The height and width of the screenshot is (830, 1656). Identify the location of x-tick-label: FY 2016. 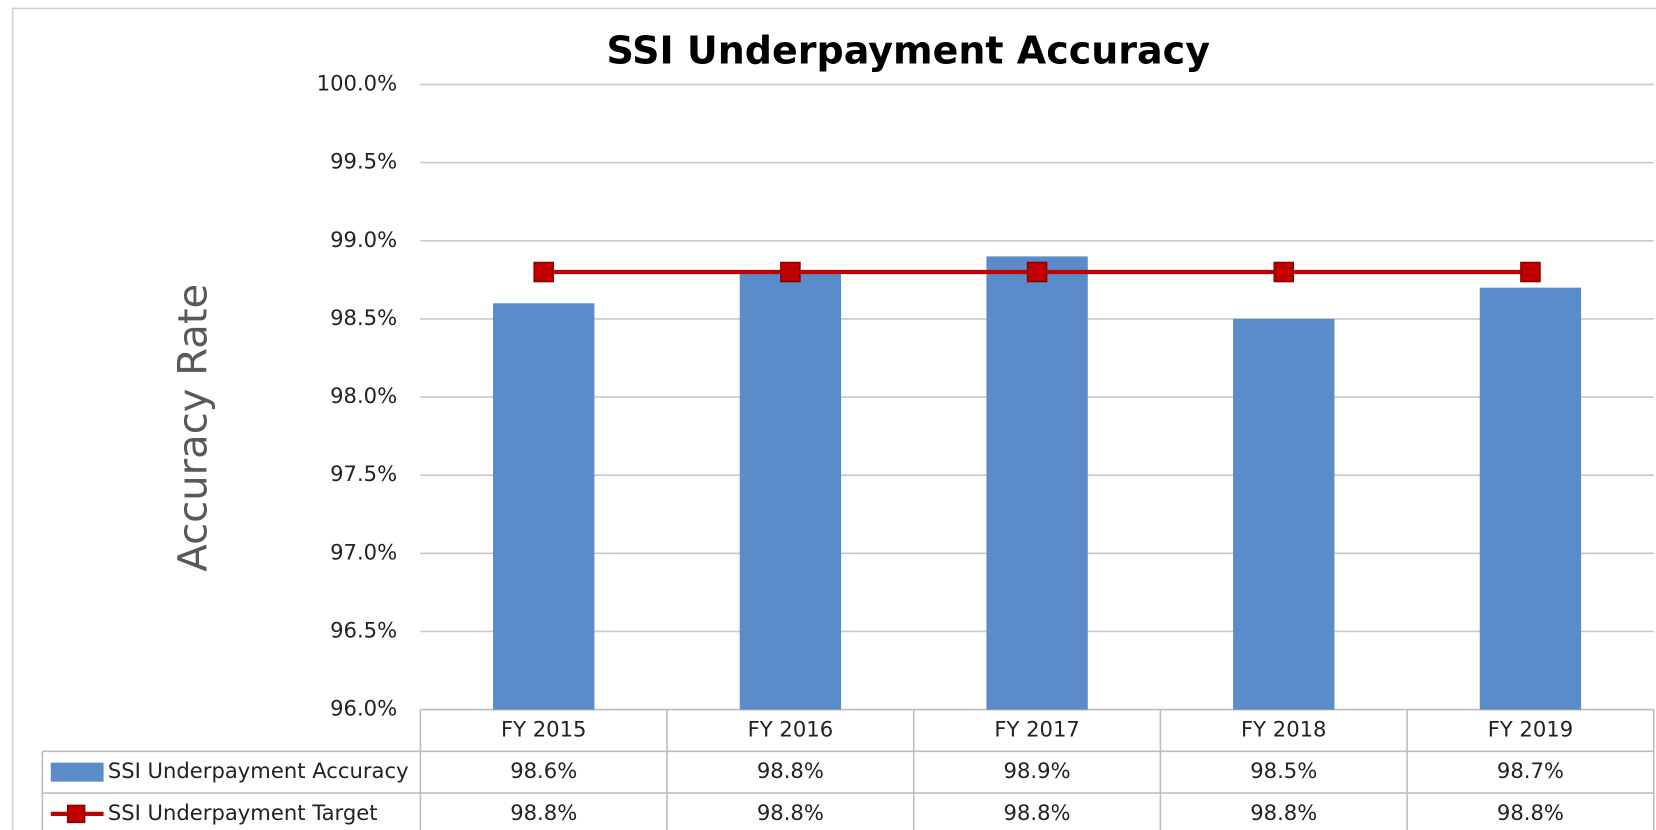
(790, 728).